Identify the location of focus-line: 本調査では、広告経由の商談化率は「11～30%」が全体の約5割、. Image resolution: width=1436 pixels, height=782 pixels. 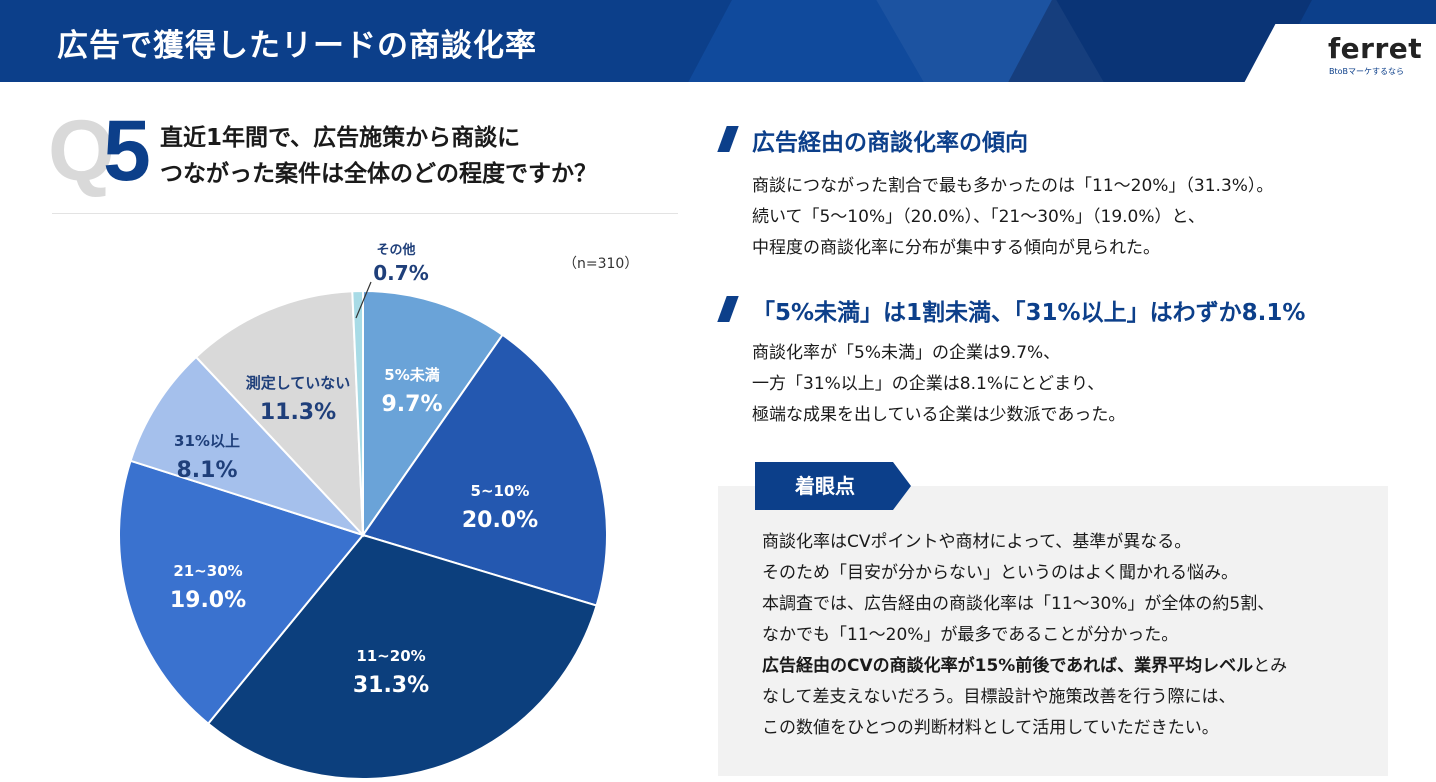
(1018, 604).